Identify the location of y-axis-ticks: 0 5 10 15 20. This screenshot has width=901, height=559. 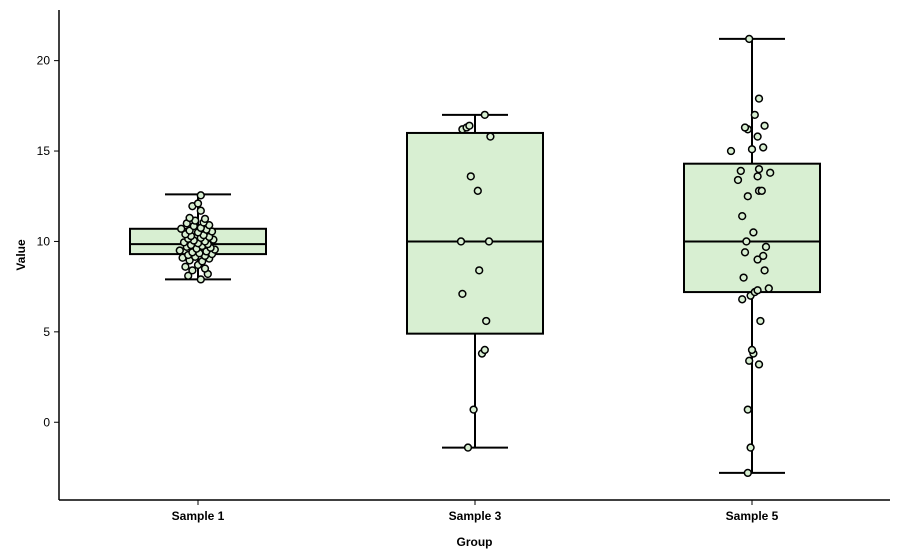
(48, 241).